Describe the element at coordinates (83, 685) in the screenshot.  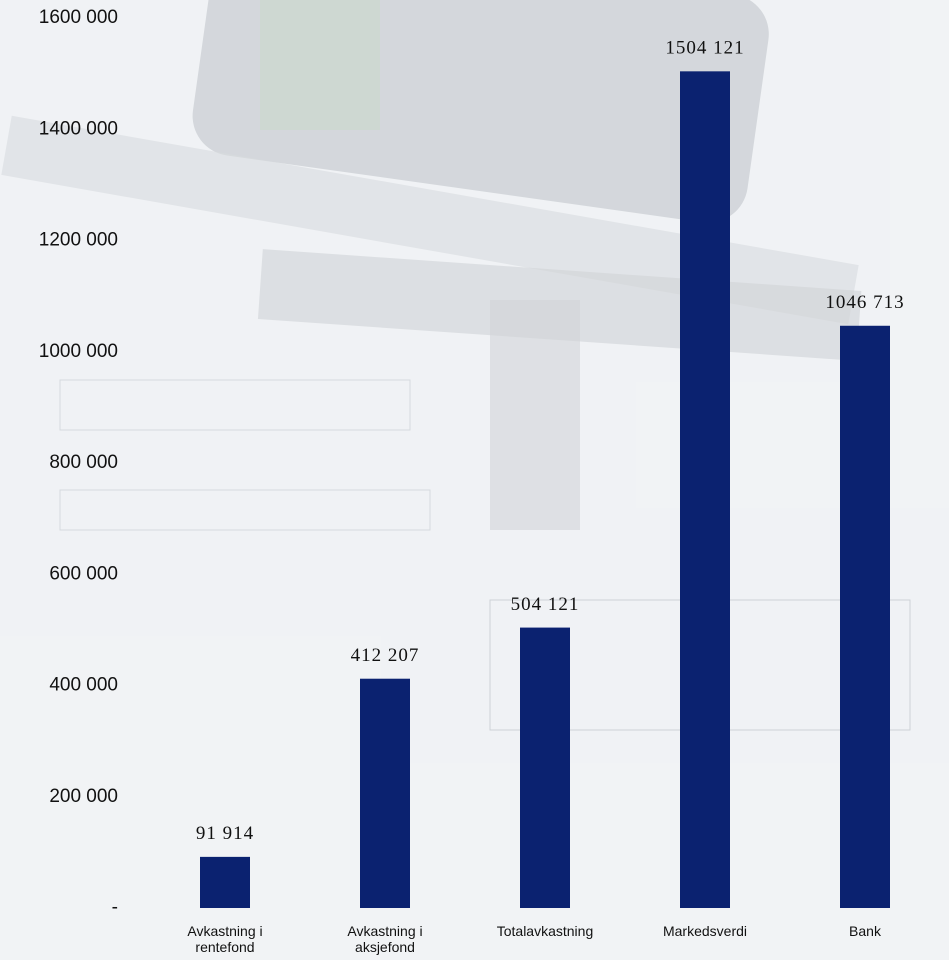
I see `y-tick-label: 400 000` at that location.